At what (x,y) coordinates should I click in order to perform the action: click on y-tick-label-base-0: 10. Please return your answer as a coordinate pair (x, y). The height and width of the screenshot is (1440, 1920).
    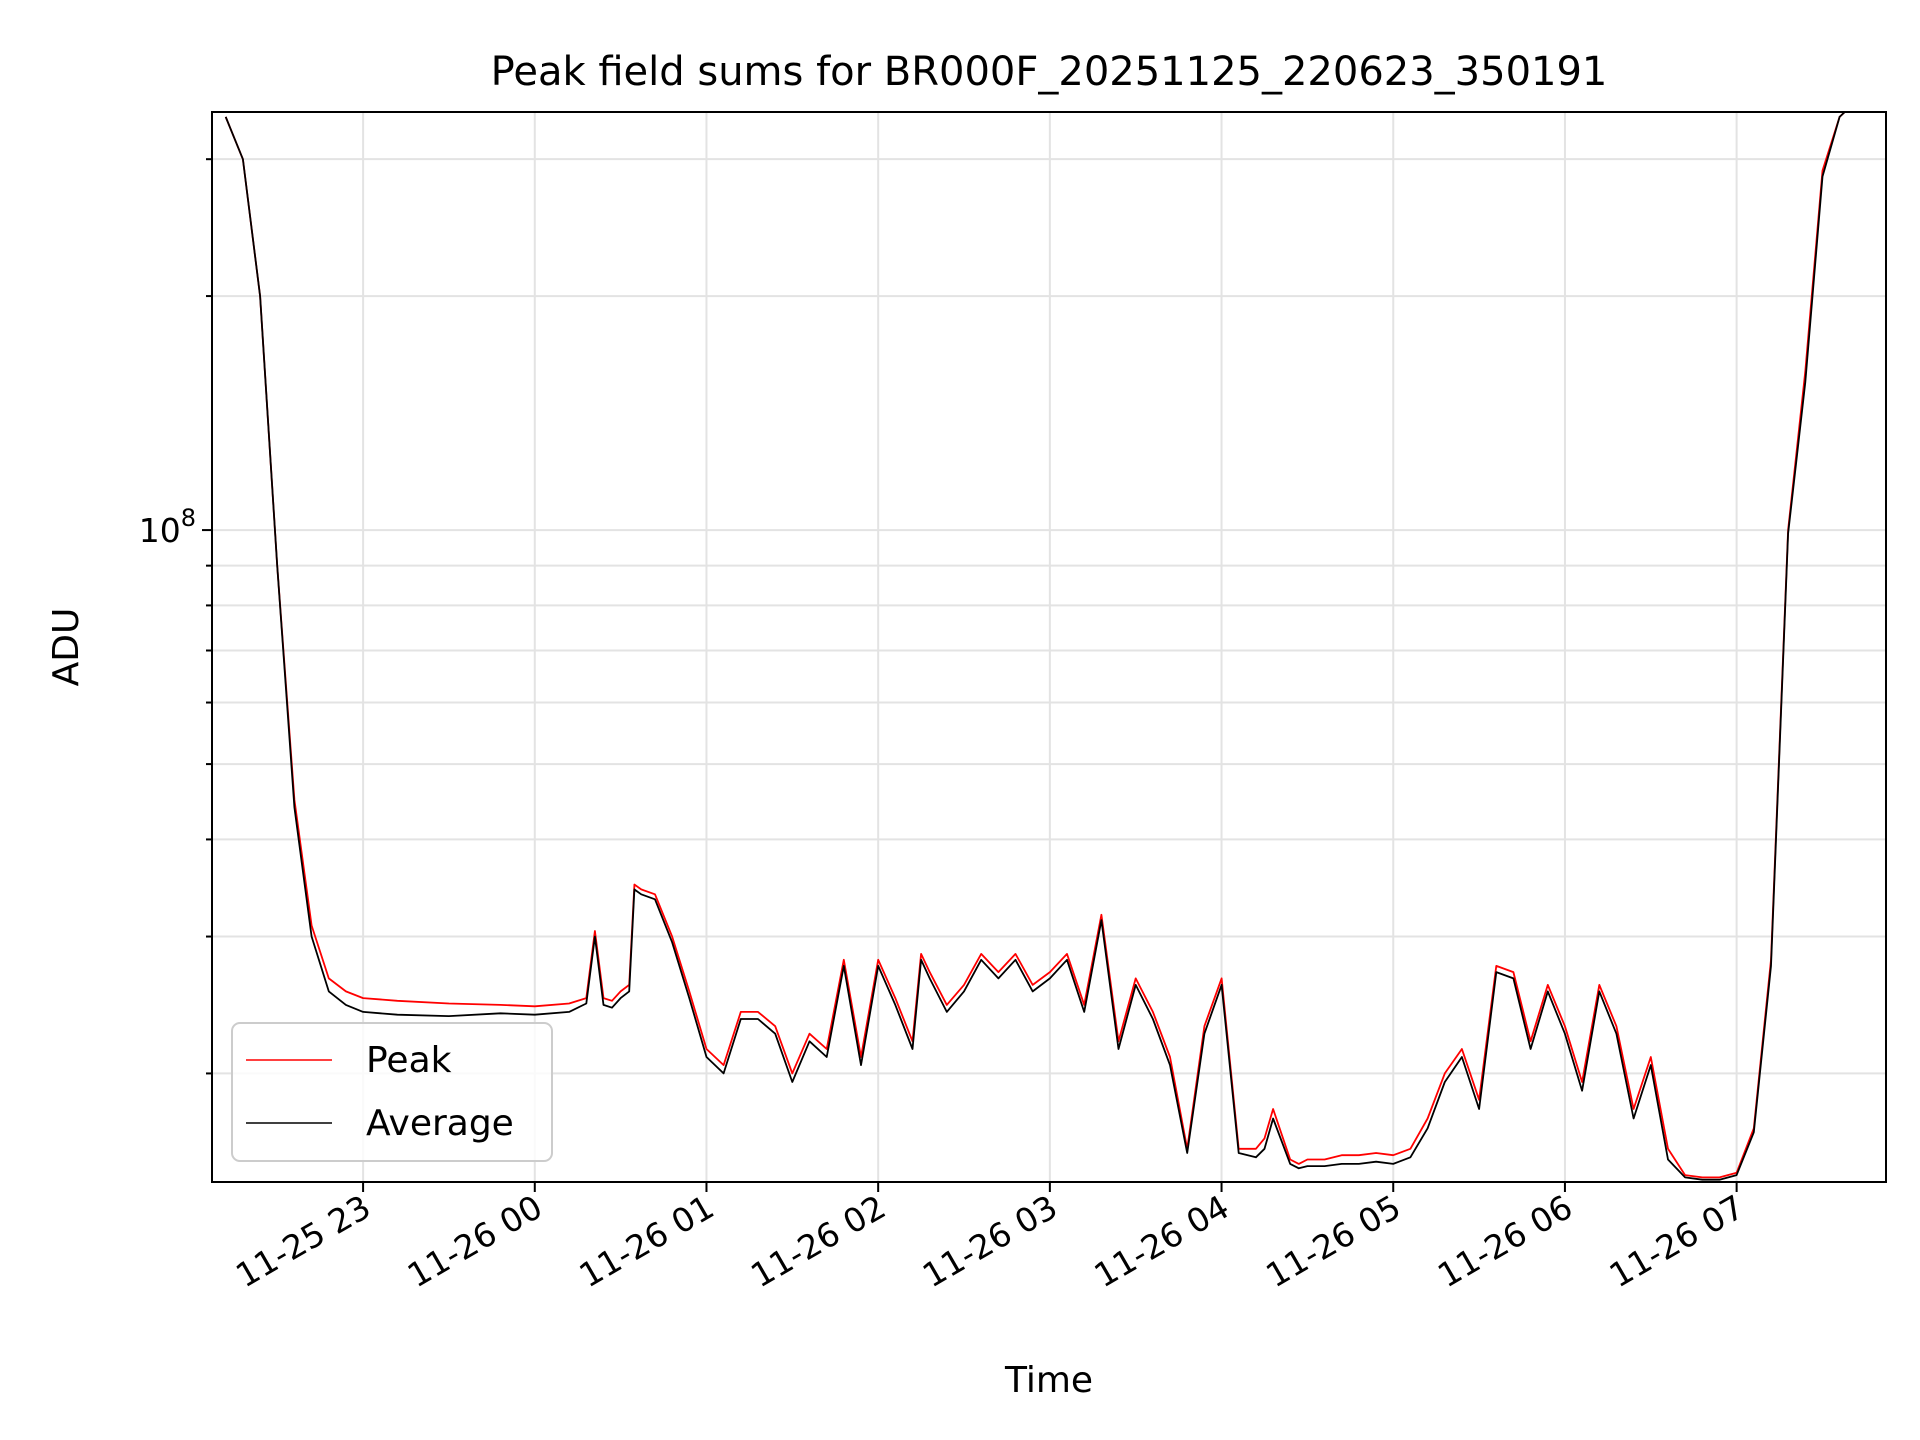
    Looking at the image, I should click on (160, 530).